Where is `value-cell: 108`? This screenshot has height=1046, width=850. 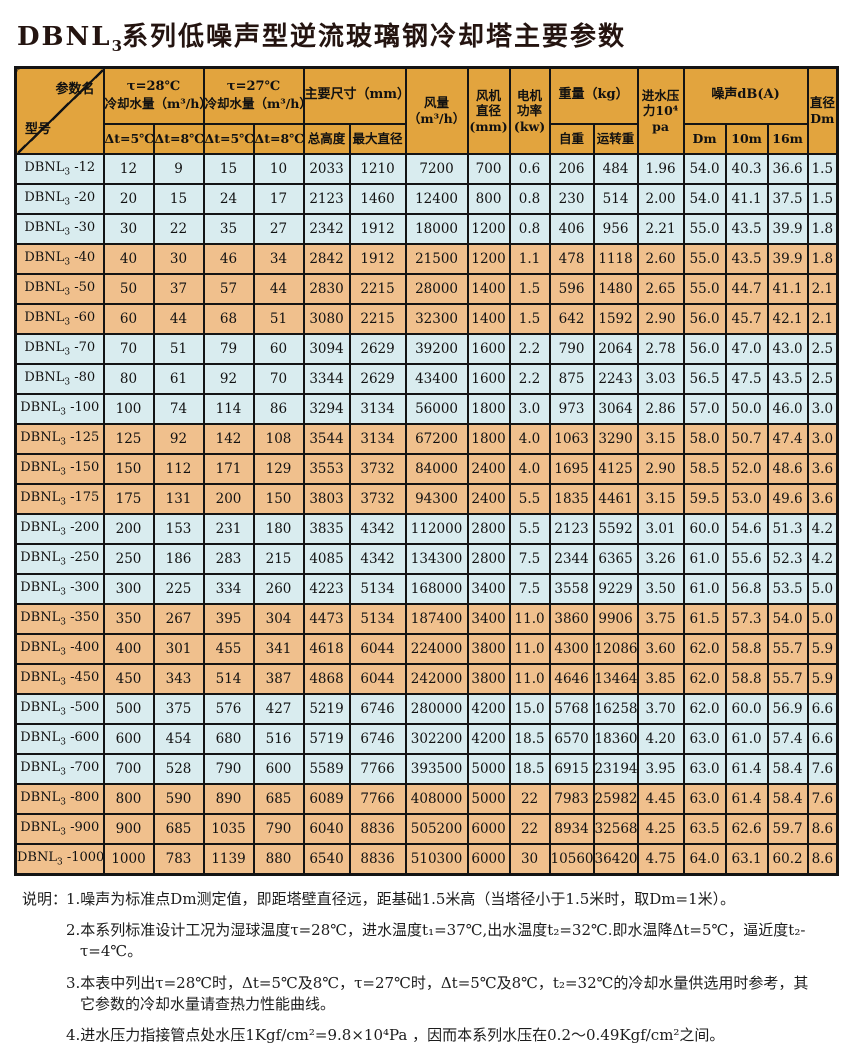 value-cell: 108 is located at coordinates (278, 438).